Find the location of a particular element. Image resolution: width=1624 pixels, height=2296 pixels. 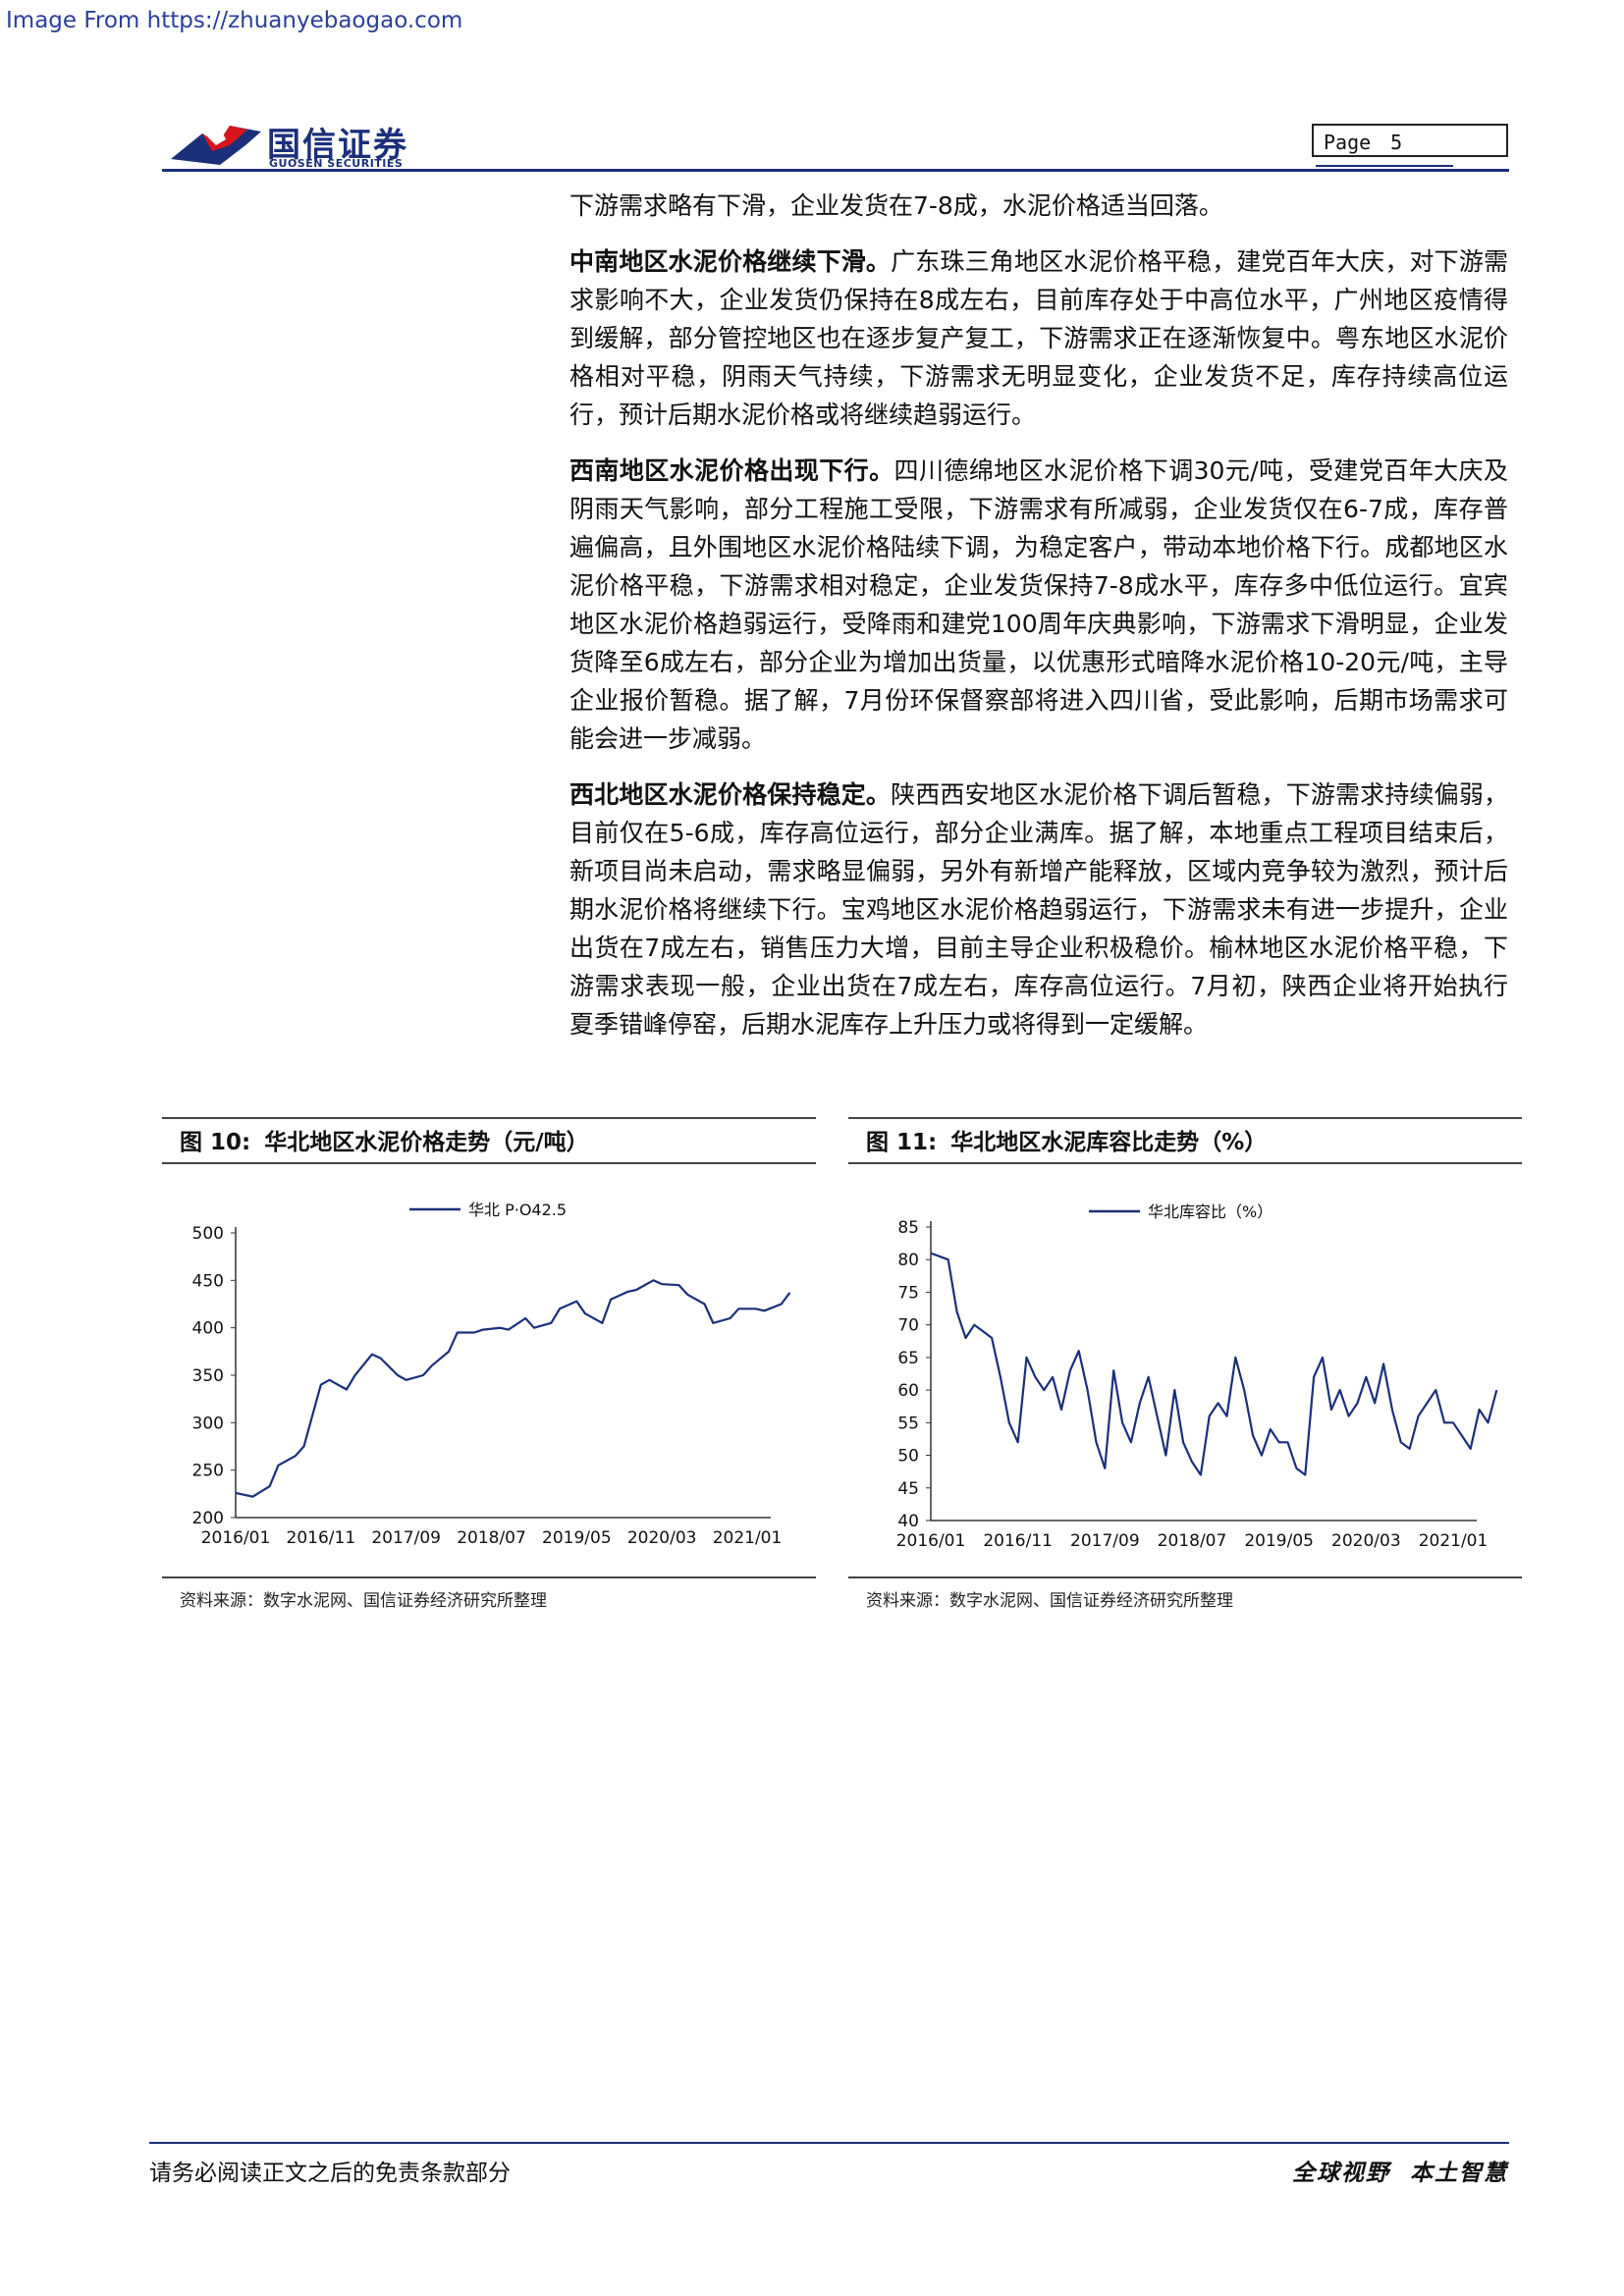

footer-divider is located at coordinates (829, 2143).